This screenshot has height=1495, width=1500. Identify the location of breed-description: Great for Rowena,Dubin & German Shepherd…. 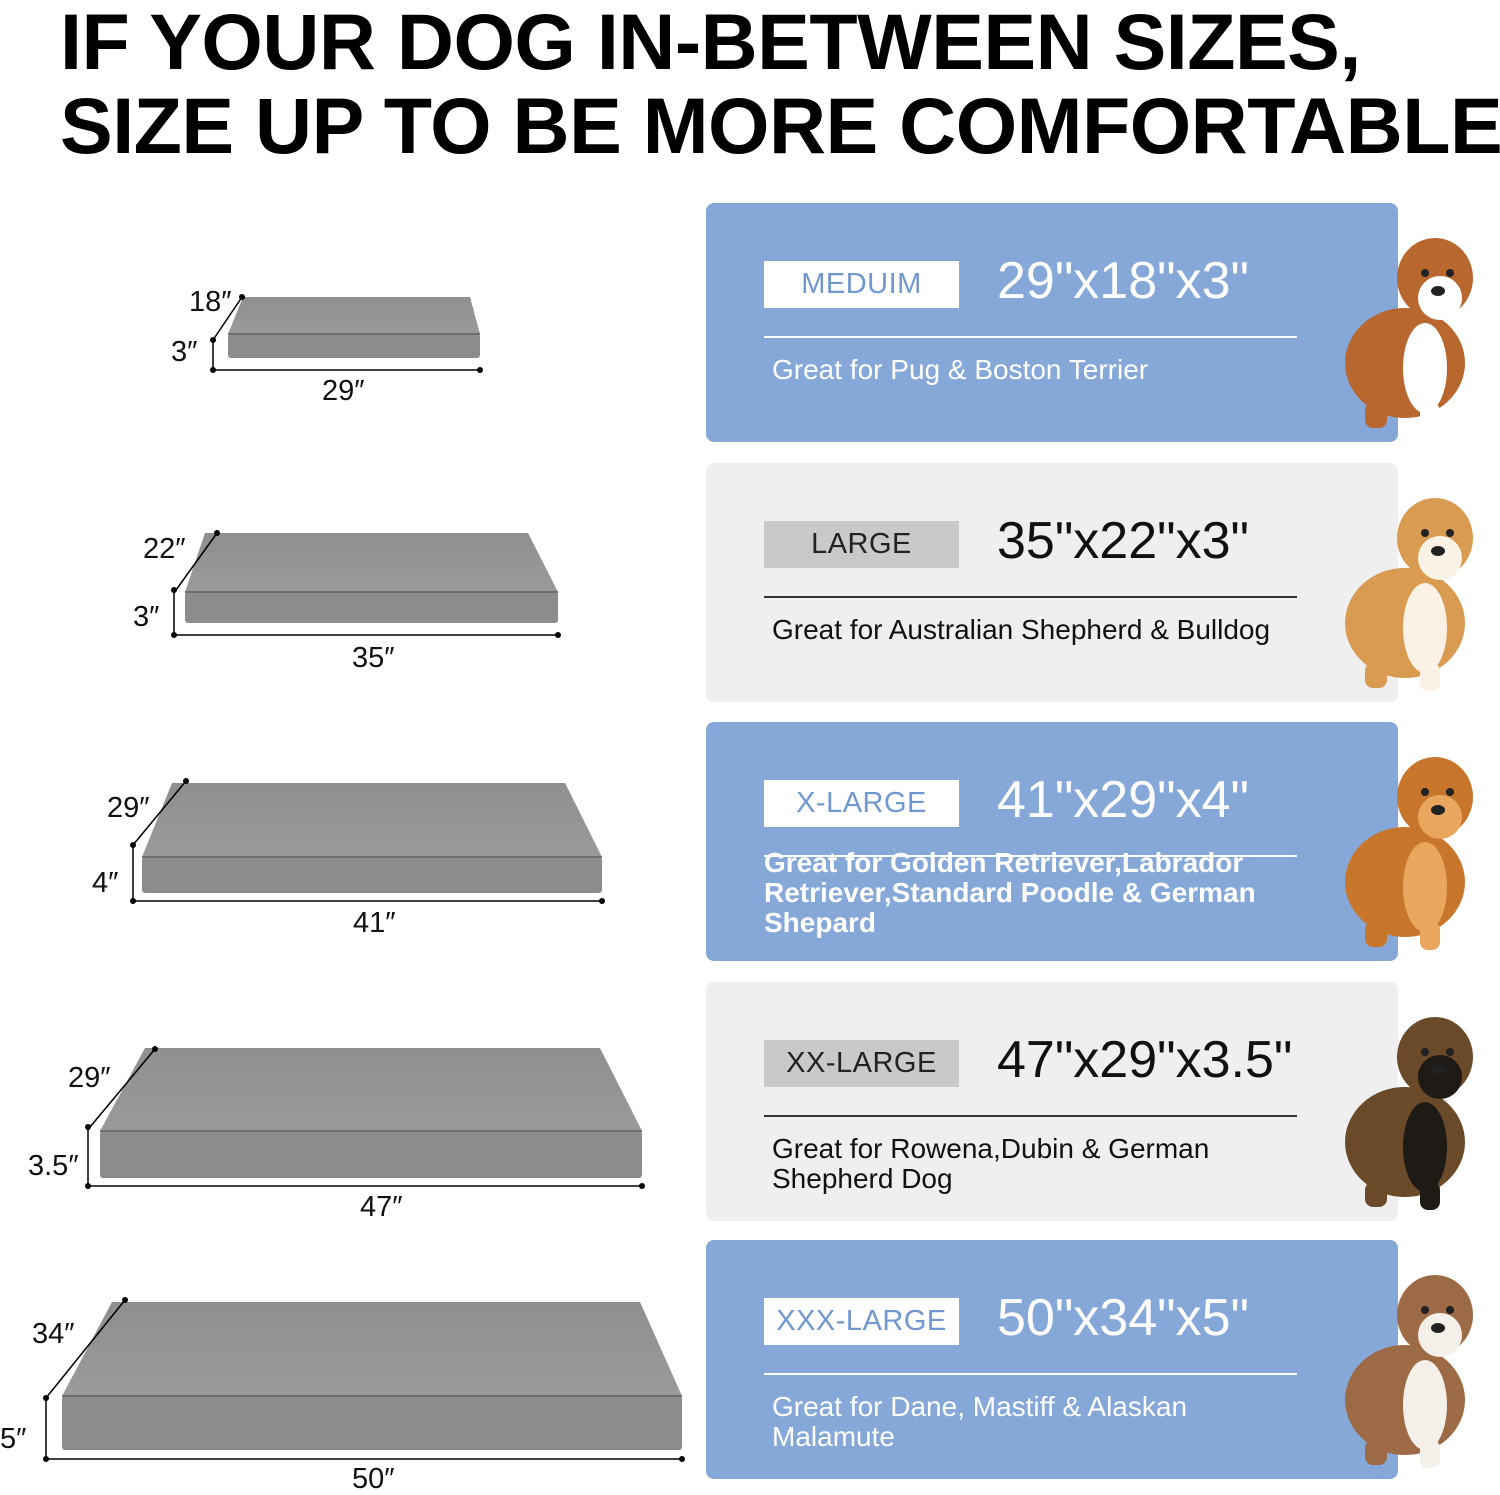
(991, 1163).